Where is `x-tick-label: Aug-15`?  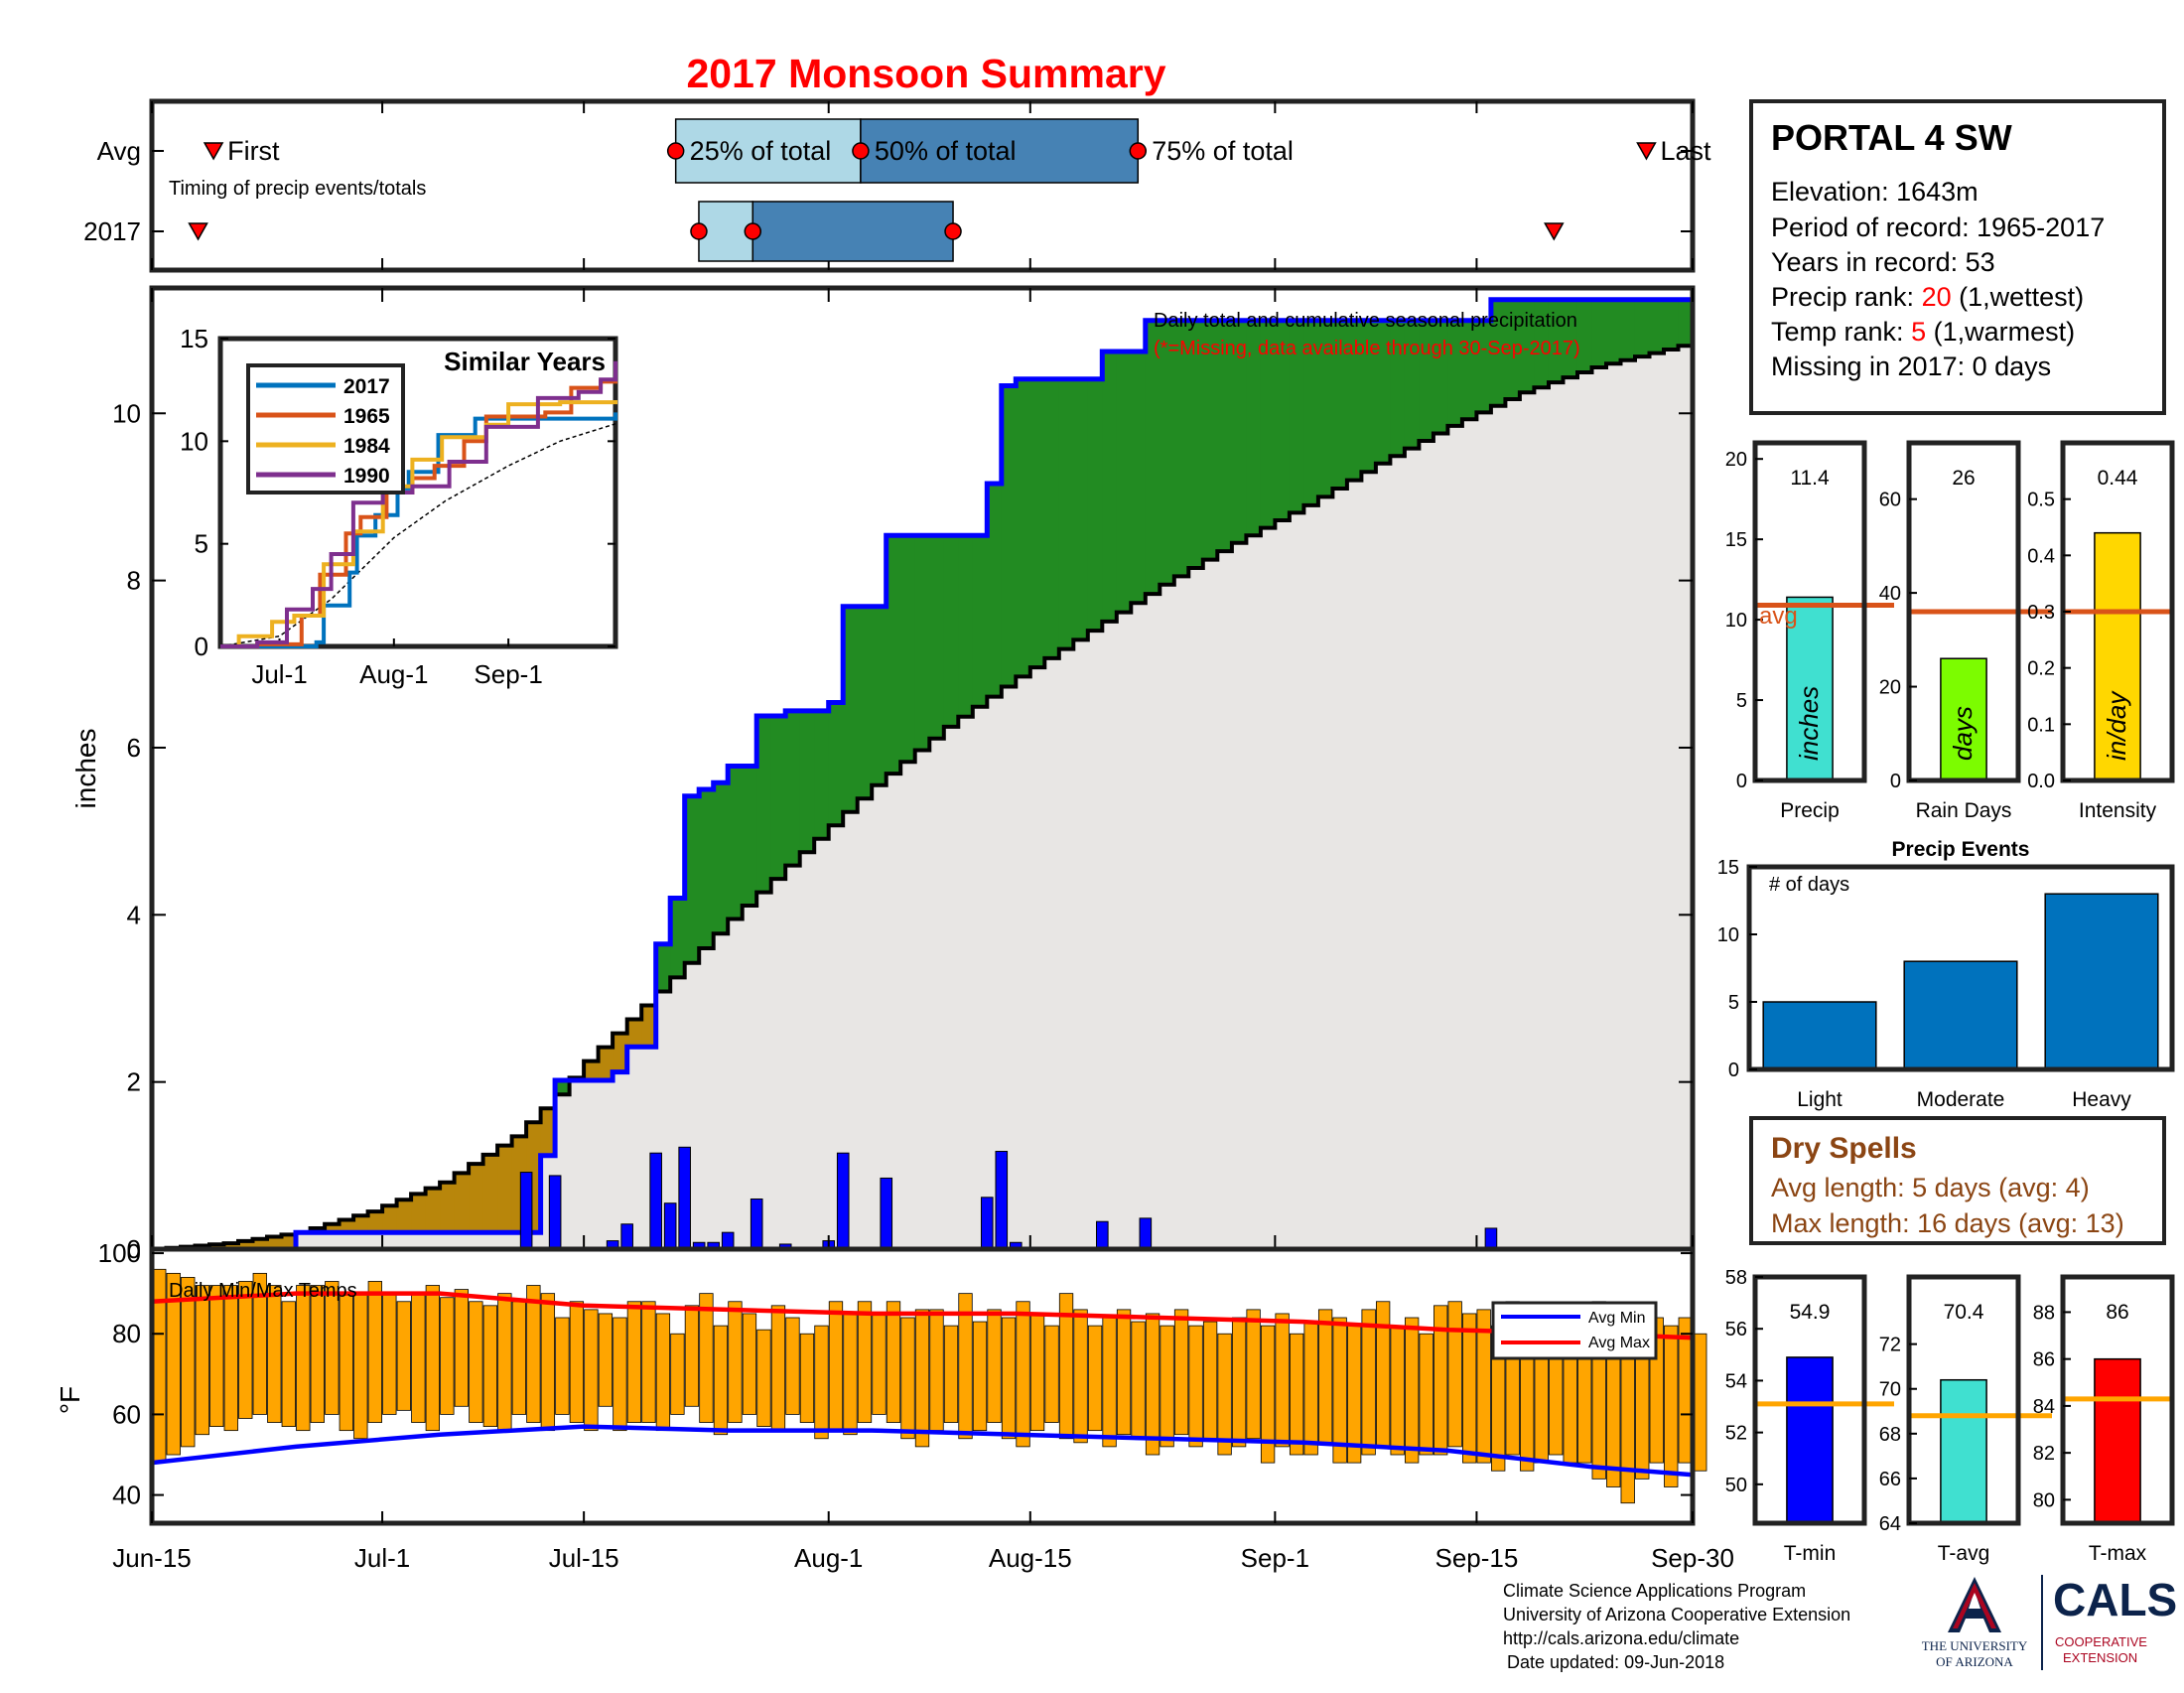
x-tick-label: Aug-15 is located at coordinates (1030, 1558).